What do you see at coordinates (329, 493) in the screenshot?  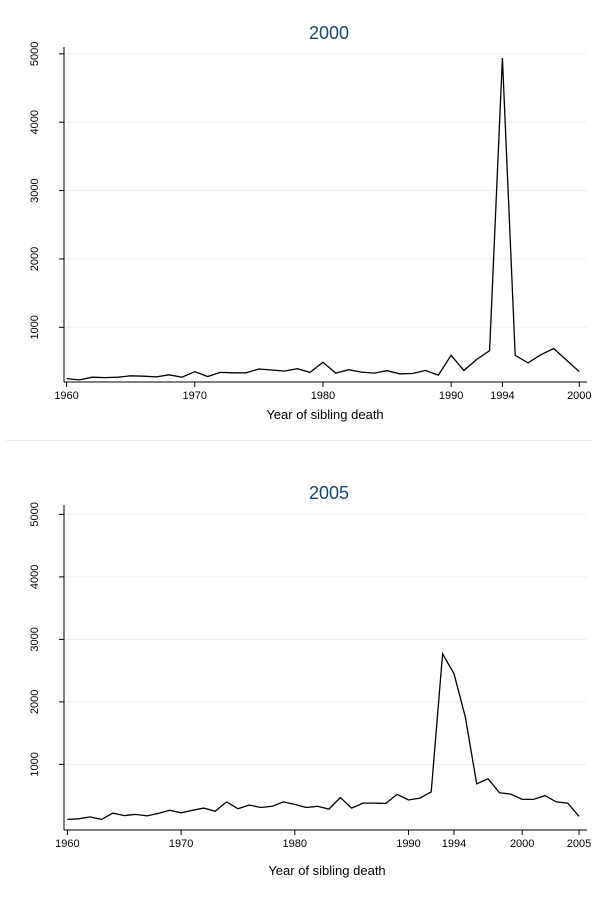 I see `chart-title: 2005` at bounding box center [329, 493].